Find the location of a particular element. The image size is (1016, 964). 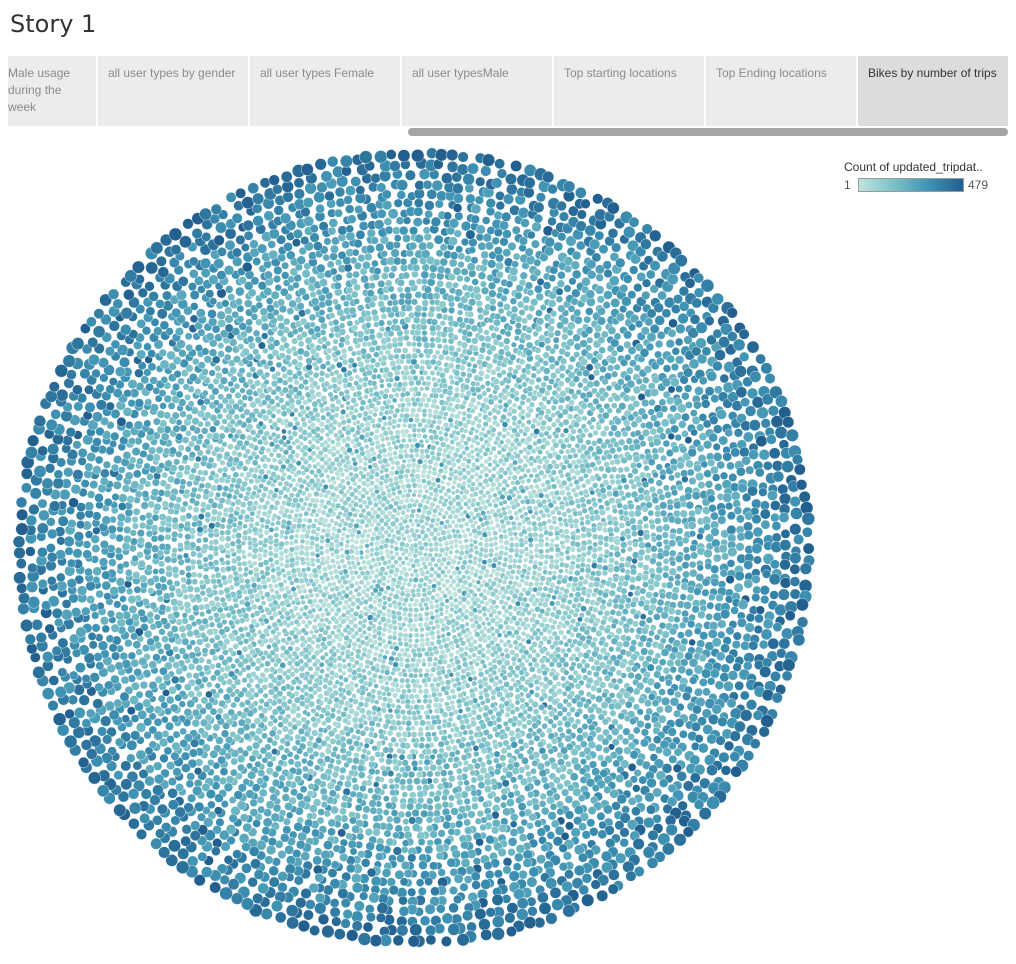

story-point-bikes-by-trips: Bikes by number of trips is located at coordinates (933, 91).